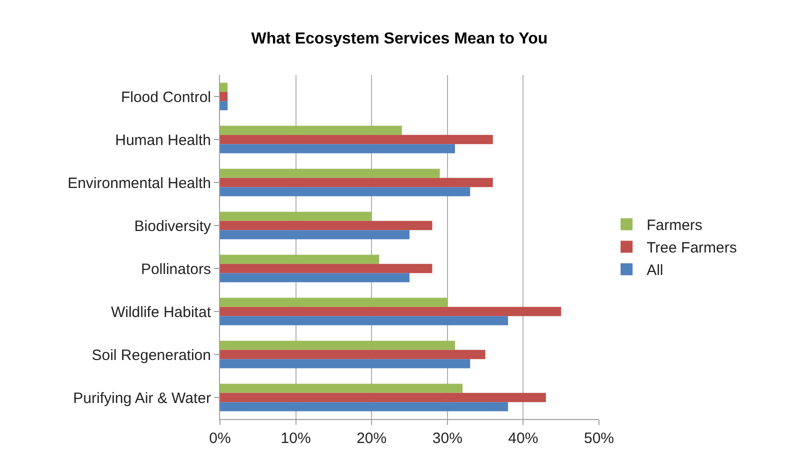  I want to click on x-tick-label: 0%, so click(220, 438).